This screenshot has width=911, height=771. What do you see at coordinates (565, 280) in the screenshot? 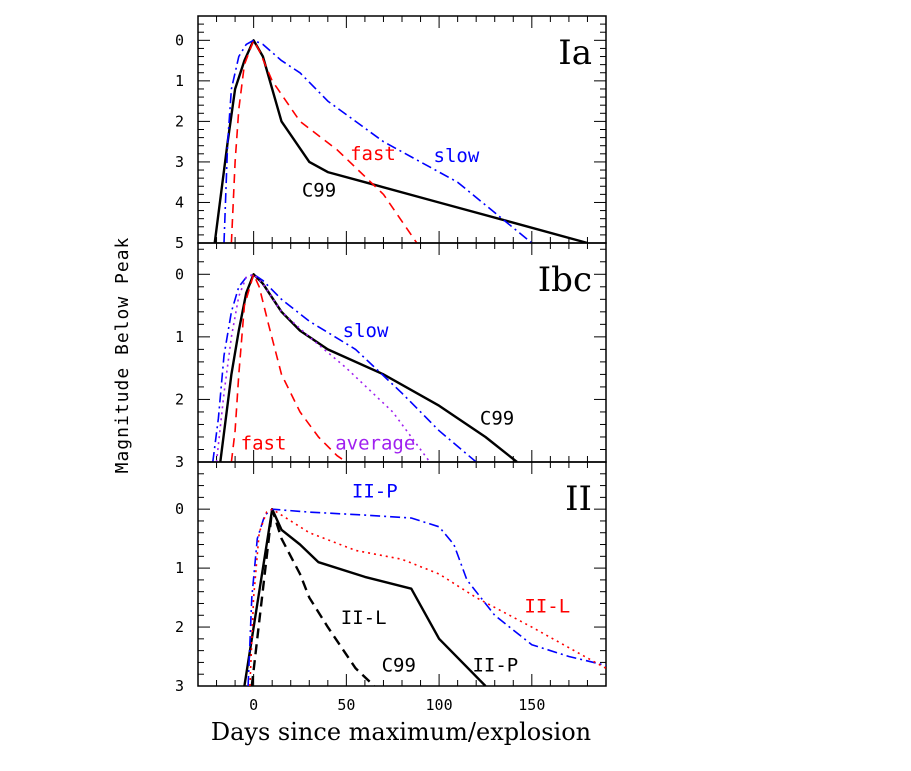
I see `panel-label: Ibc` at bounding box center [565, 280].